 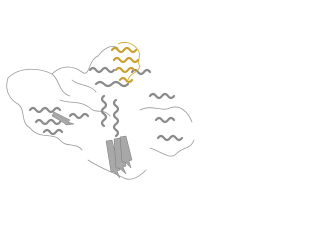 I want to click on sheets, so click(x=92, y=145).